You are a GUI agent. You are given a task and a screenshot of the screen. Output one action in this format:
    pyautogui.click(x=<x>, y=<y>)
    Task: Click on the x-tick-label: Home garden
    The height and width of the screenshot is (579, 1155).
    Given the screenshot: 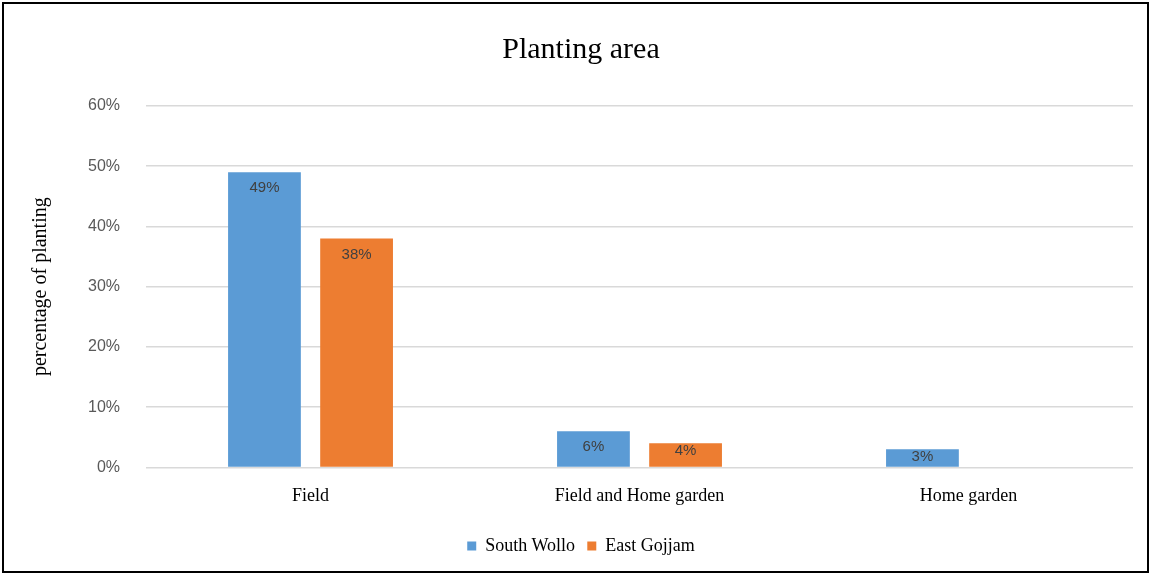 What is the action you would take?
    pyautogui.click(x=968, y=494)
    